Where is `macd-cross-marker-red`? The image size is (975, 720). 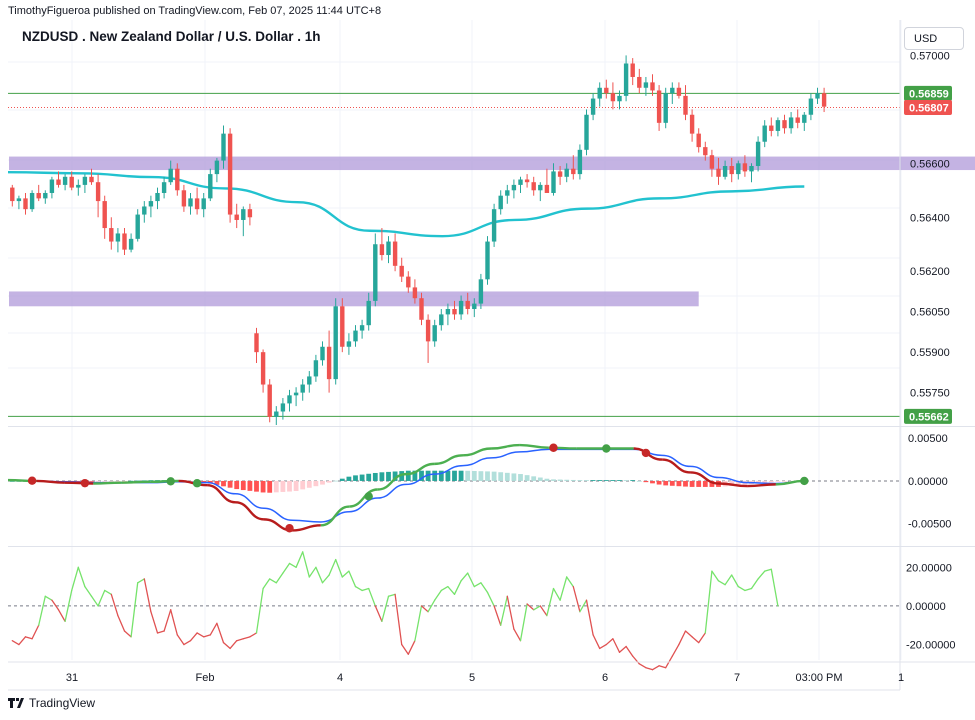
macd-cross-marker-red is located at coordinates (32, 480).